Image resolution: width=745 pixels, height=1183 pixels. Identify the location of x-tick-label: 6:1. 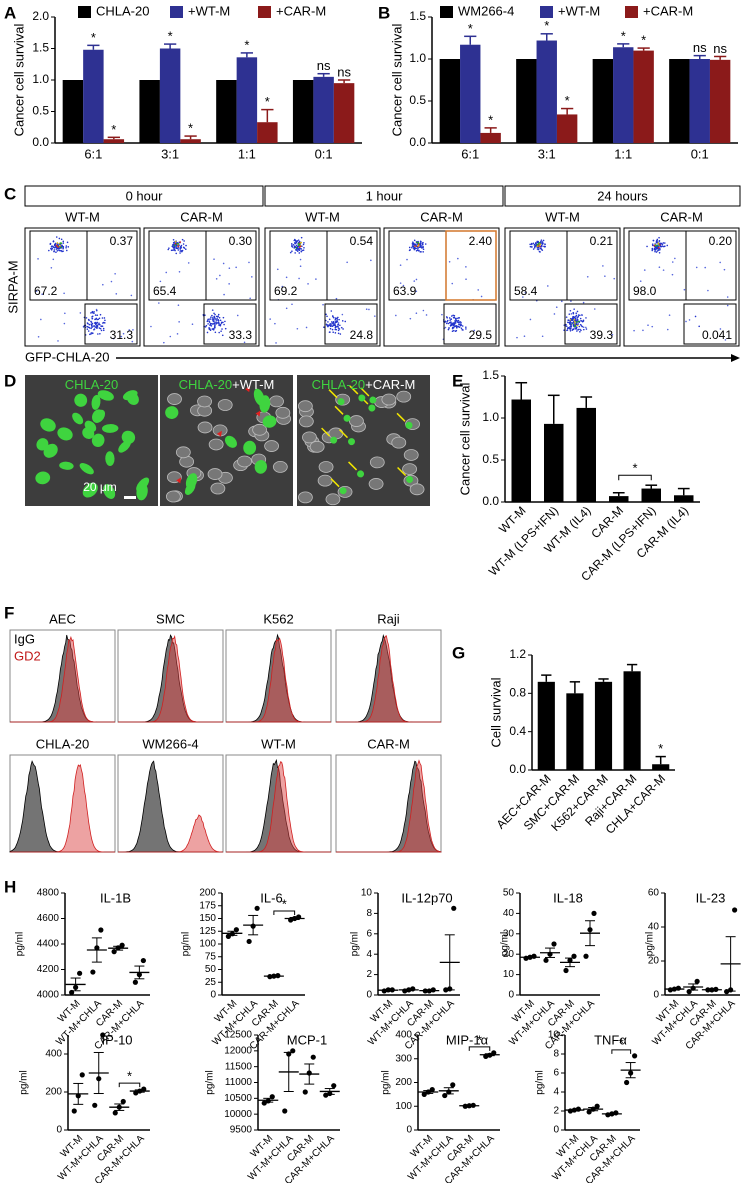
(93, 153).